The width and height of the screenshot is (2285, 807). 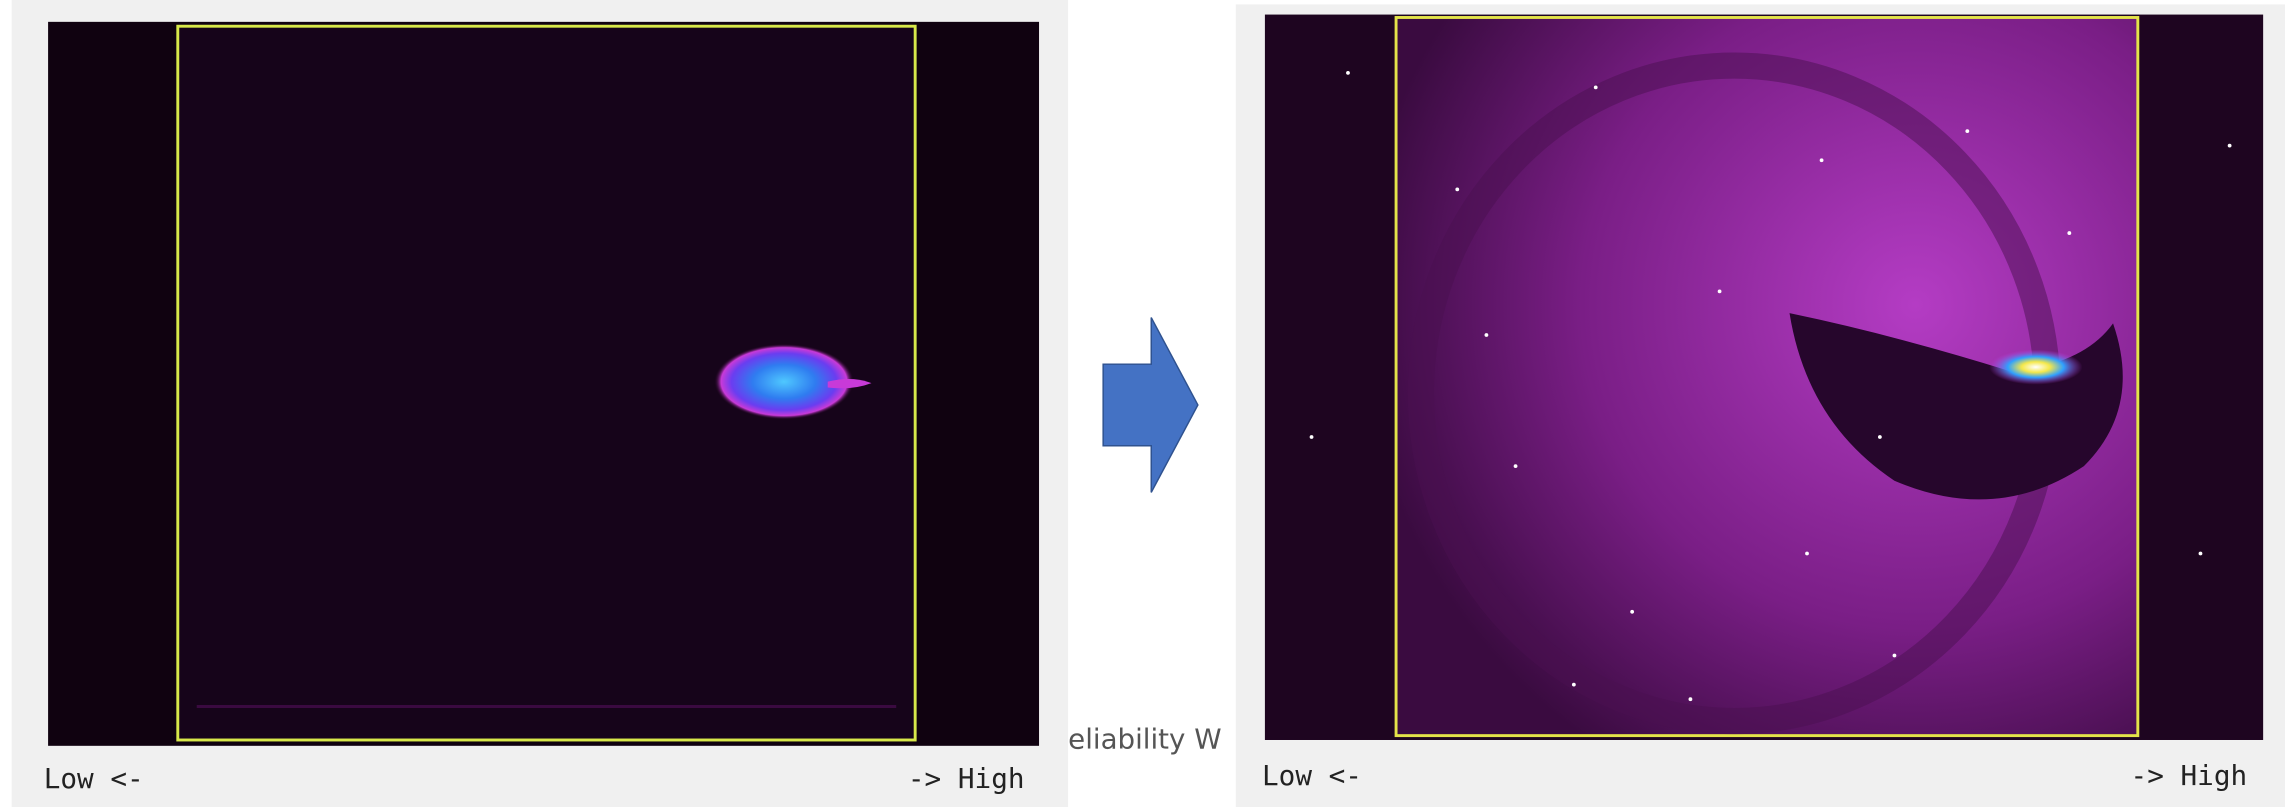 I want to click on hot-spot, so click(x=2036, y=367).